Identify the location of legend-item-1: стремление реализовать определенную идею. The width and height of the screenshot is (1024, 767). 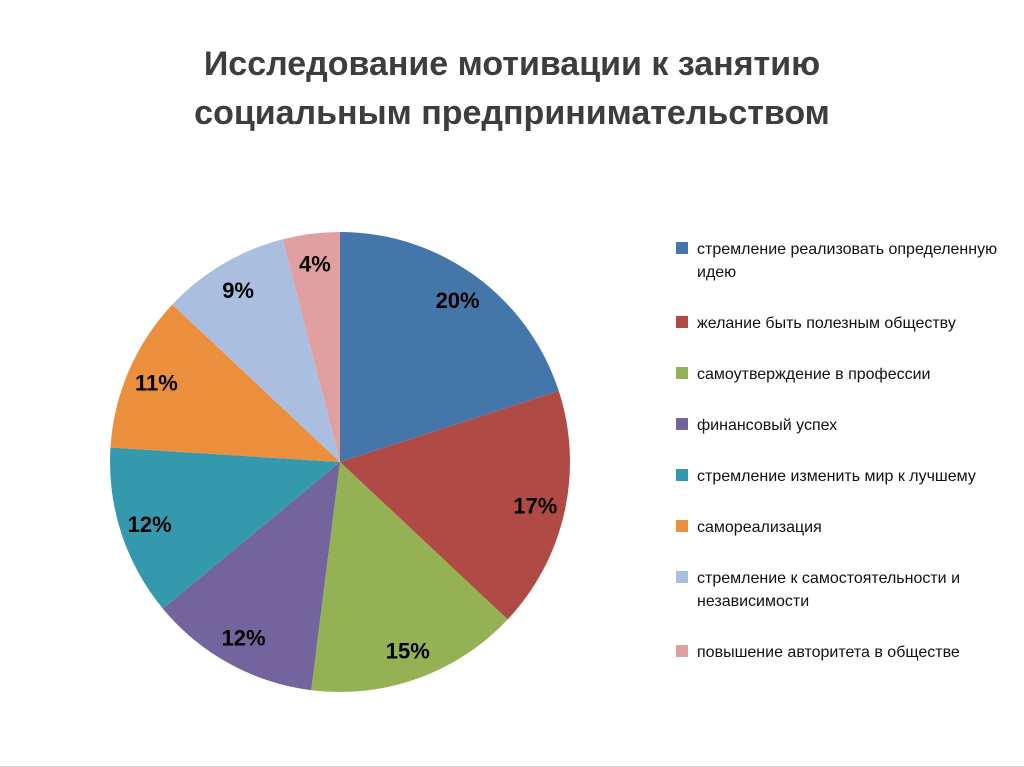
(841, 261).